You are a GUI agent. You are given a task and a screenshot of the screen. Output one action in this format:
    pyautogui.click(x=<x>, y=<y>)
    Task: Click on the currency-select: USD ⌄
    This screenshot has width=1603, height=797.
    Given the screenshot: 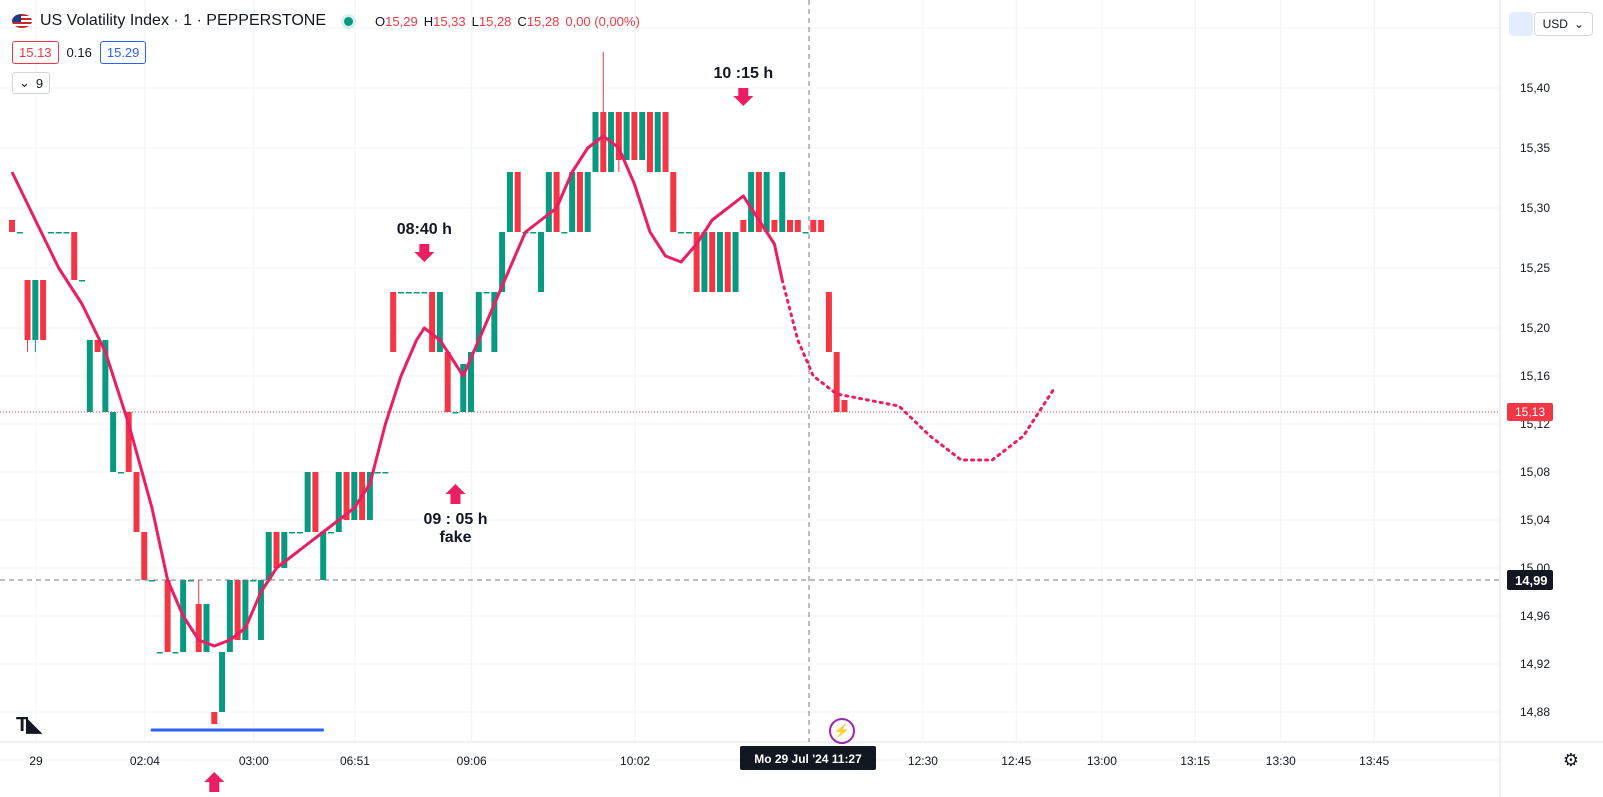 What is the action you would take?
    pyautogui.click(x=1563, y=24)
    